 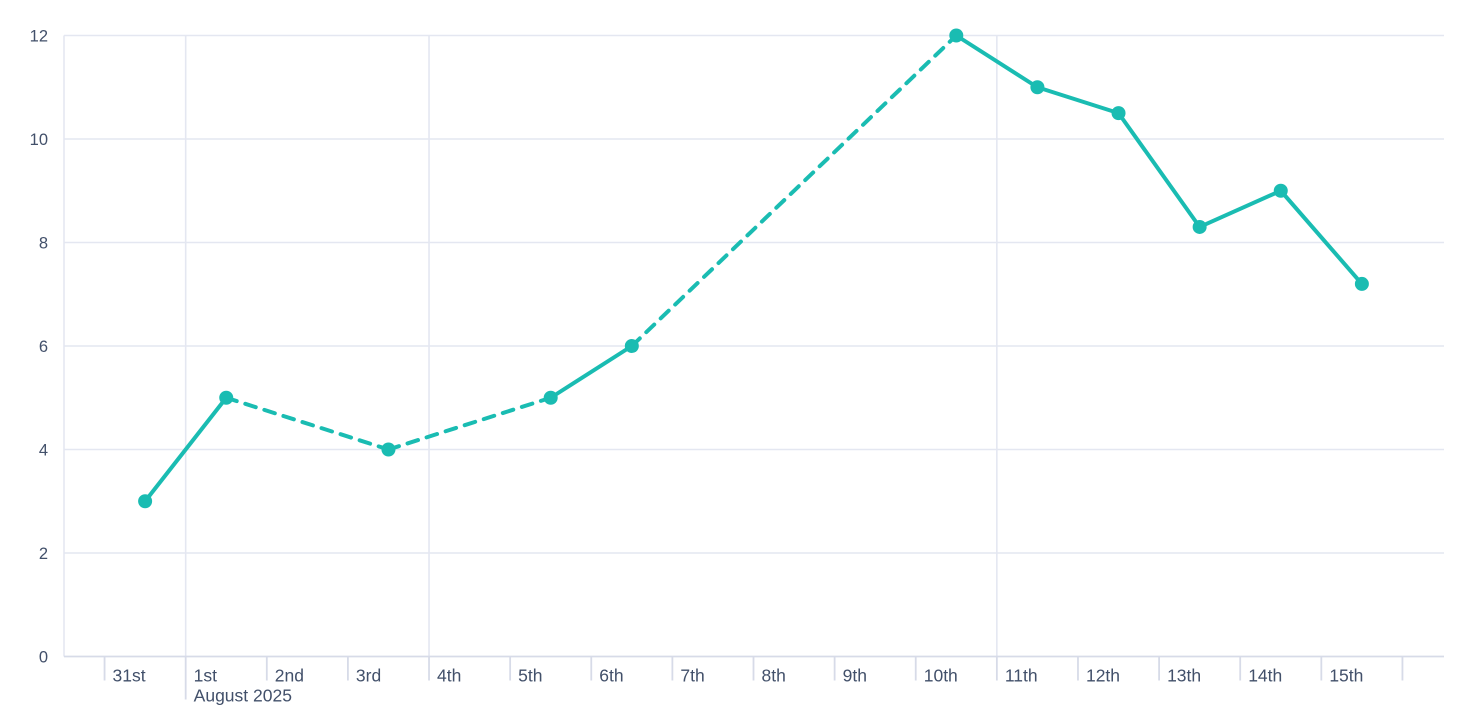 I want to click on x-tick-label: 2nd, so click(x=289, y=676).